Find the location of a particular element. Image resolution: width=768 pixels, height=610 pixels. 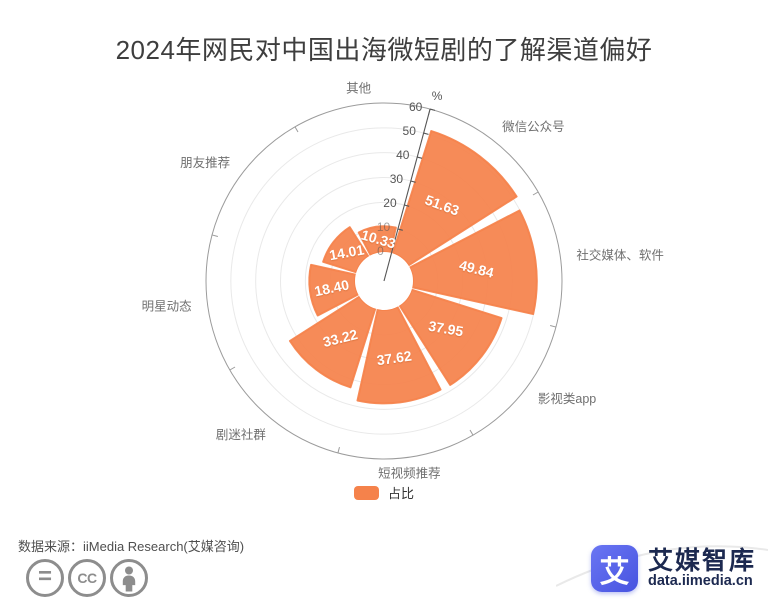

category-label: 剧迷社群 is located at coordinates (241, 434).